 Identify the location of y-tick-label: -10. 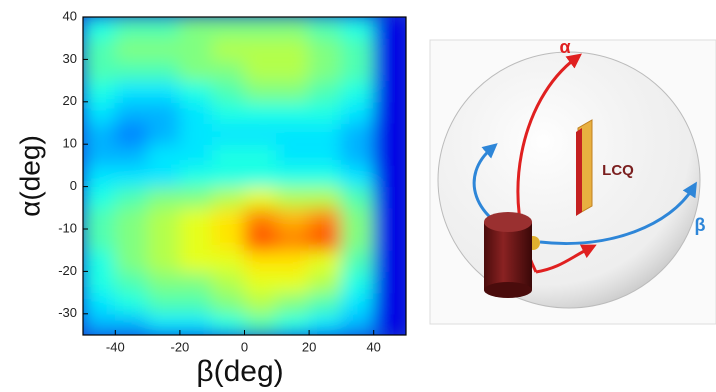
(67, 227).